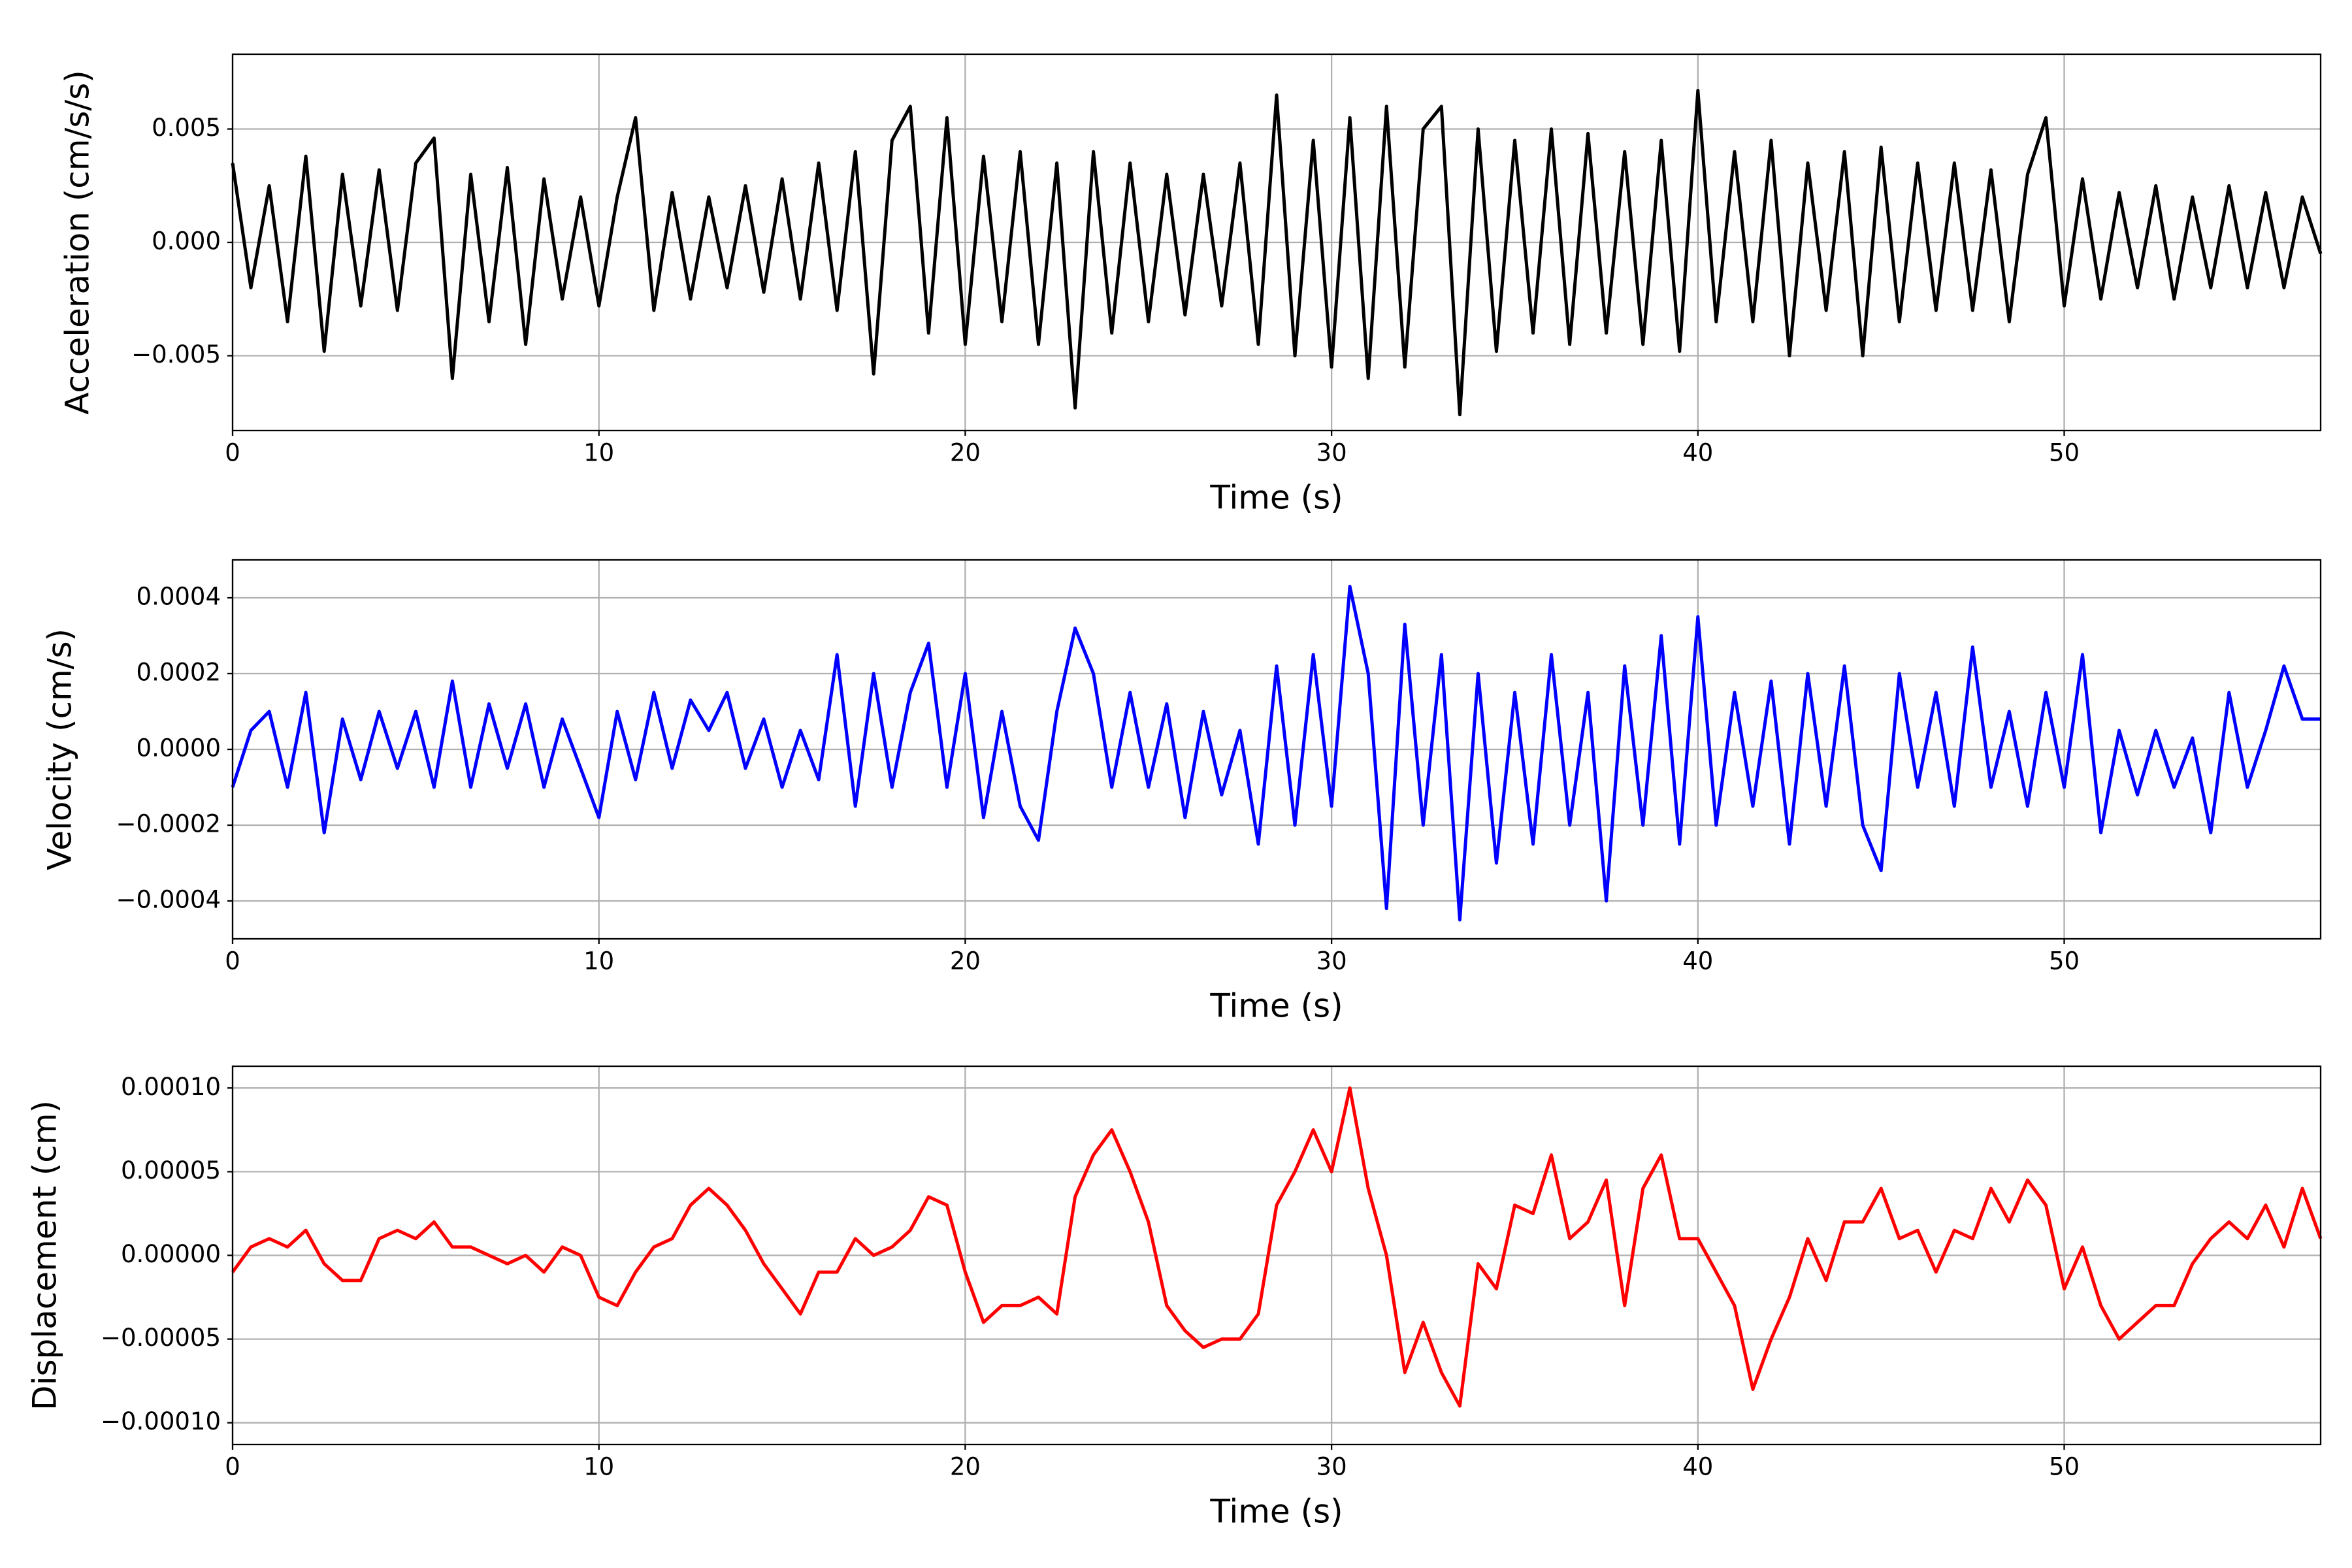  I want to click on y-tick-label: −0.00010, so click(161, 1421).